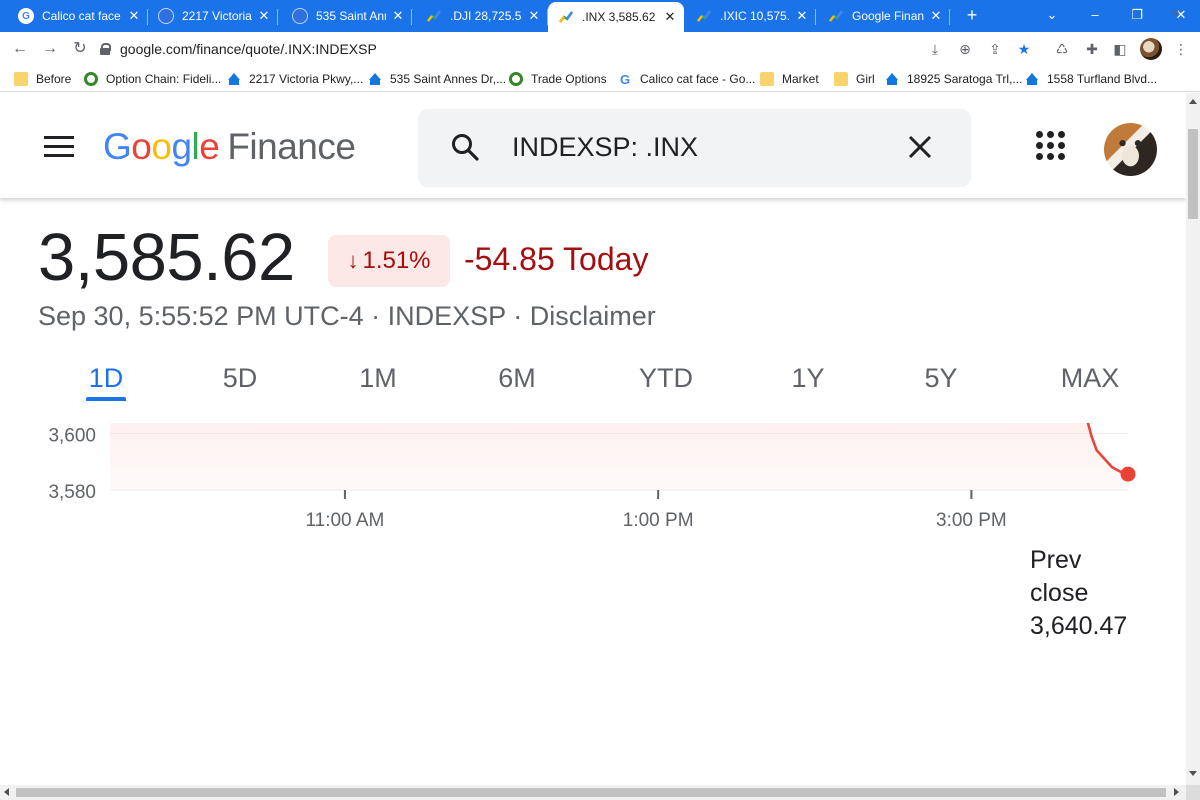  Describe the element at coordinates (941, 378) in the screenshot. I see `range-tab-5y: 5Y` at that location.